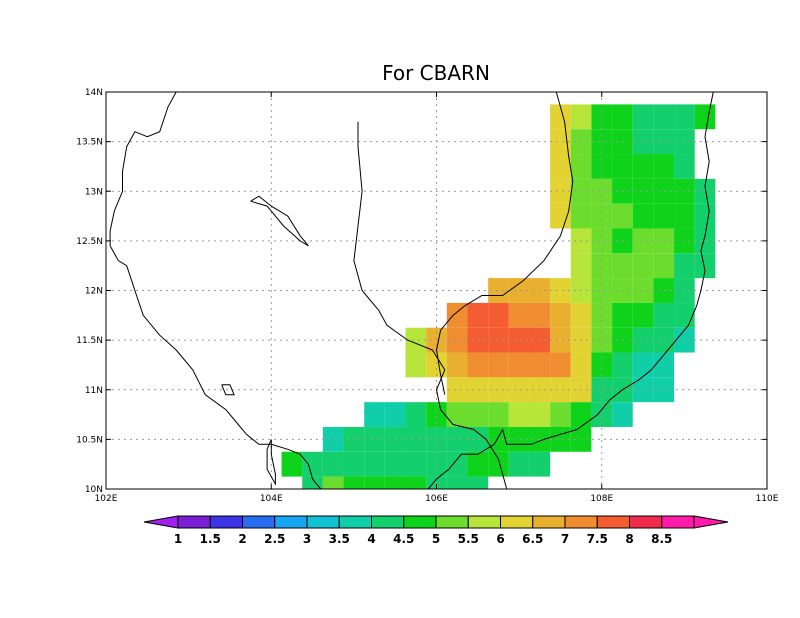 This screenshot has width=800, height=618. What do you see at coordinates (161, 522) in the screenshot?
I see `colorbar-low-arrow` at bounding box center [161, 522].